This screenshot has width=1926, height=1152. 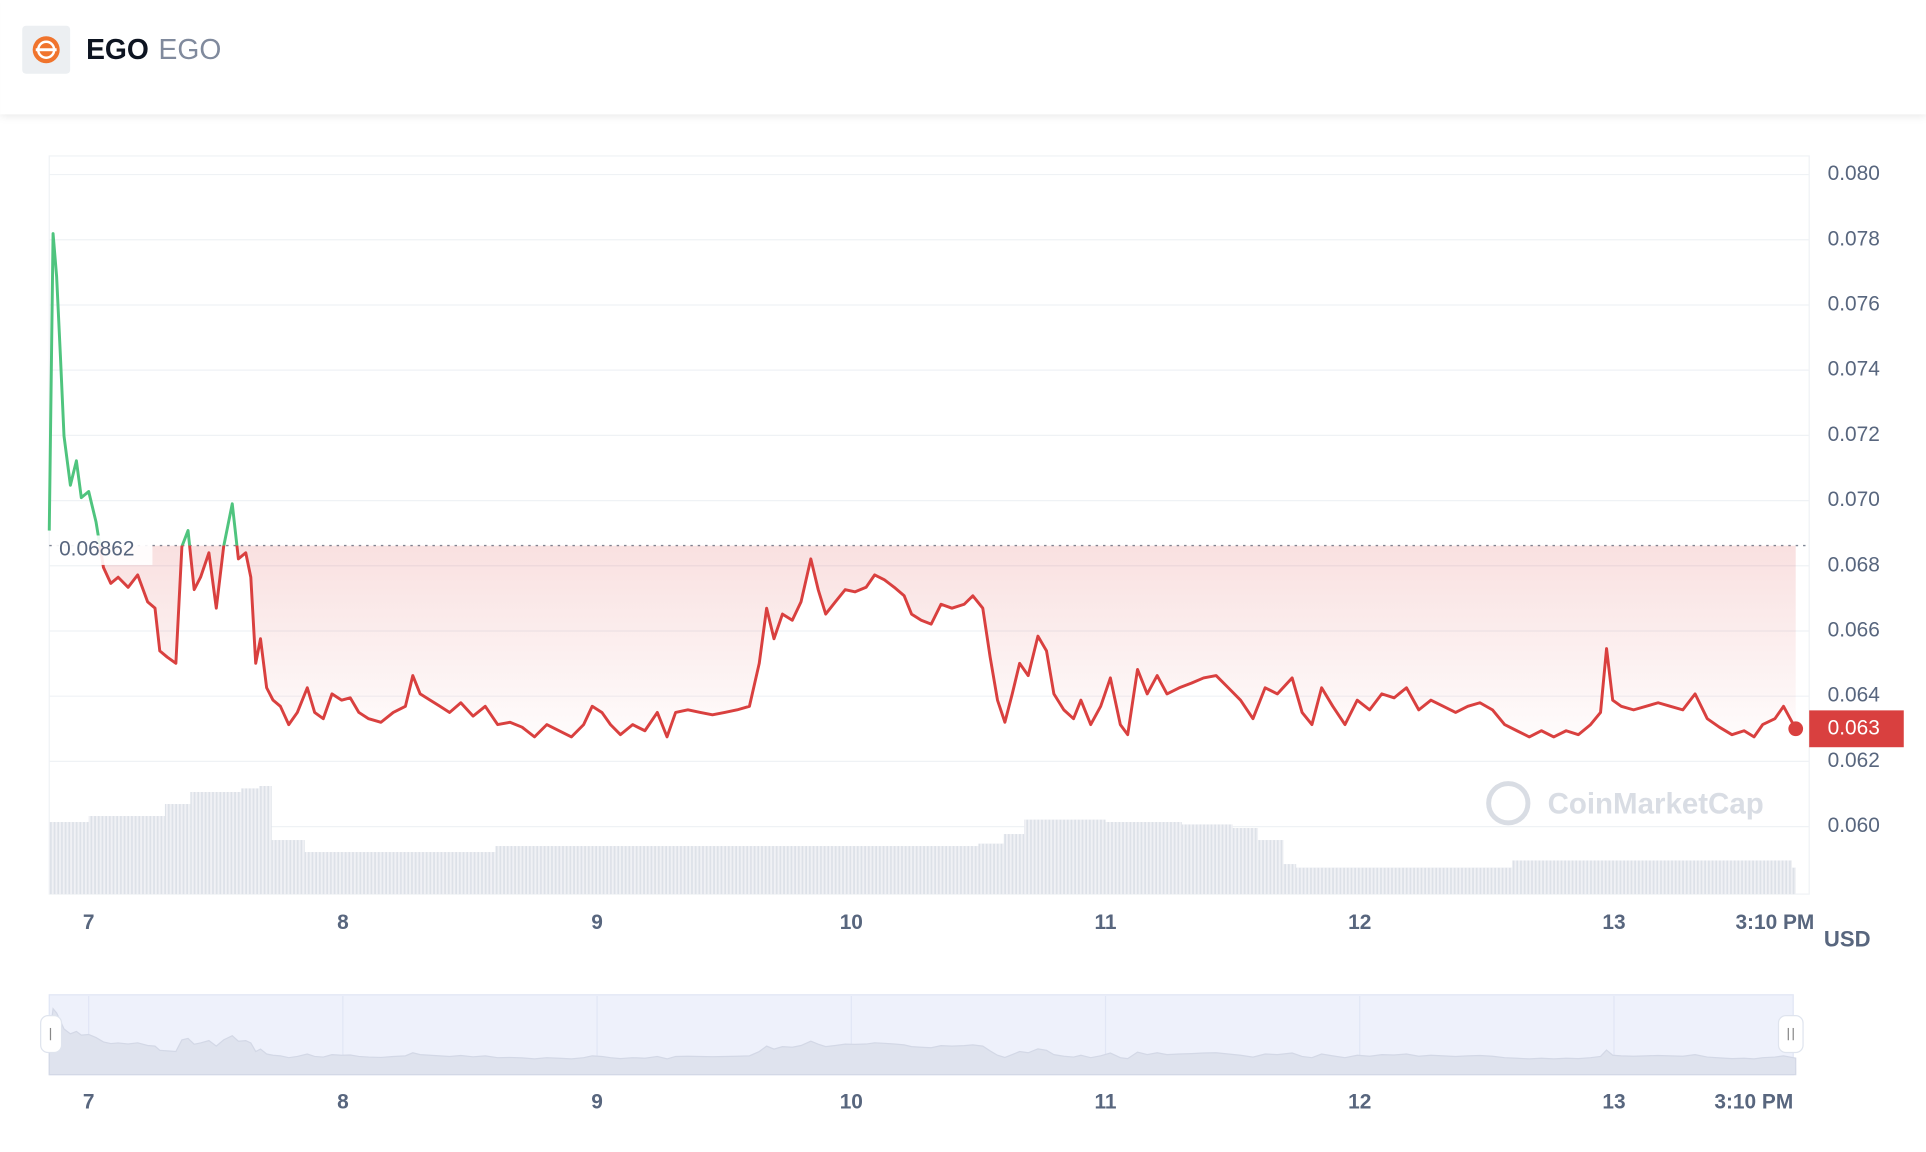 I want to click on y-tick-label: 0.072, so click(x=1854, y=434).